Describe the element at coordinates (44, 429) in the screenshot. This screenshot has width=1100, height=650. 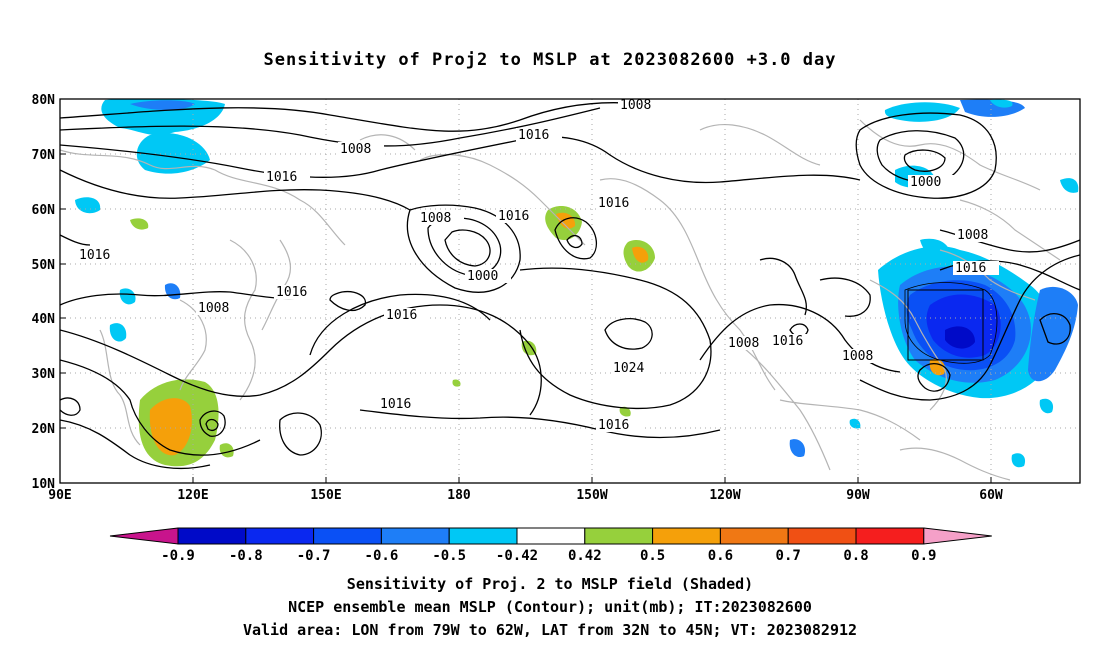
I see `lat-label: 20N` at that location.